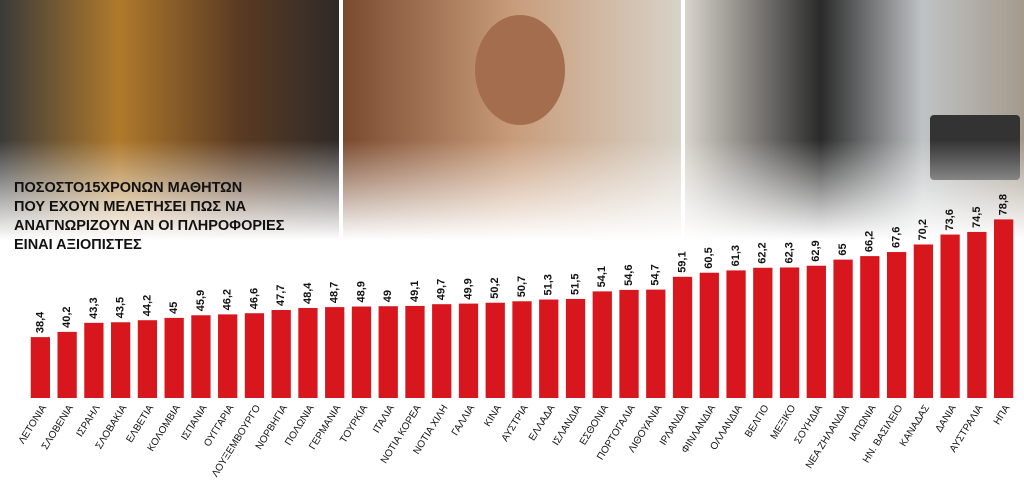 Image resolution: width=1024 pixels, height=493 pixels. I want to click on value-label: 47,7, so click(281, 295).